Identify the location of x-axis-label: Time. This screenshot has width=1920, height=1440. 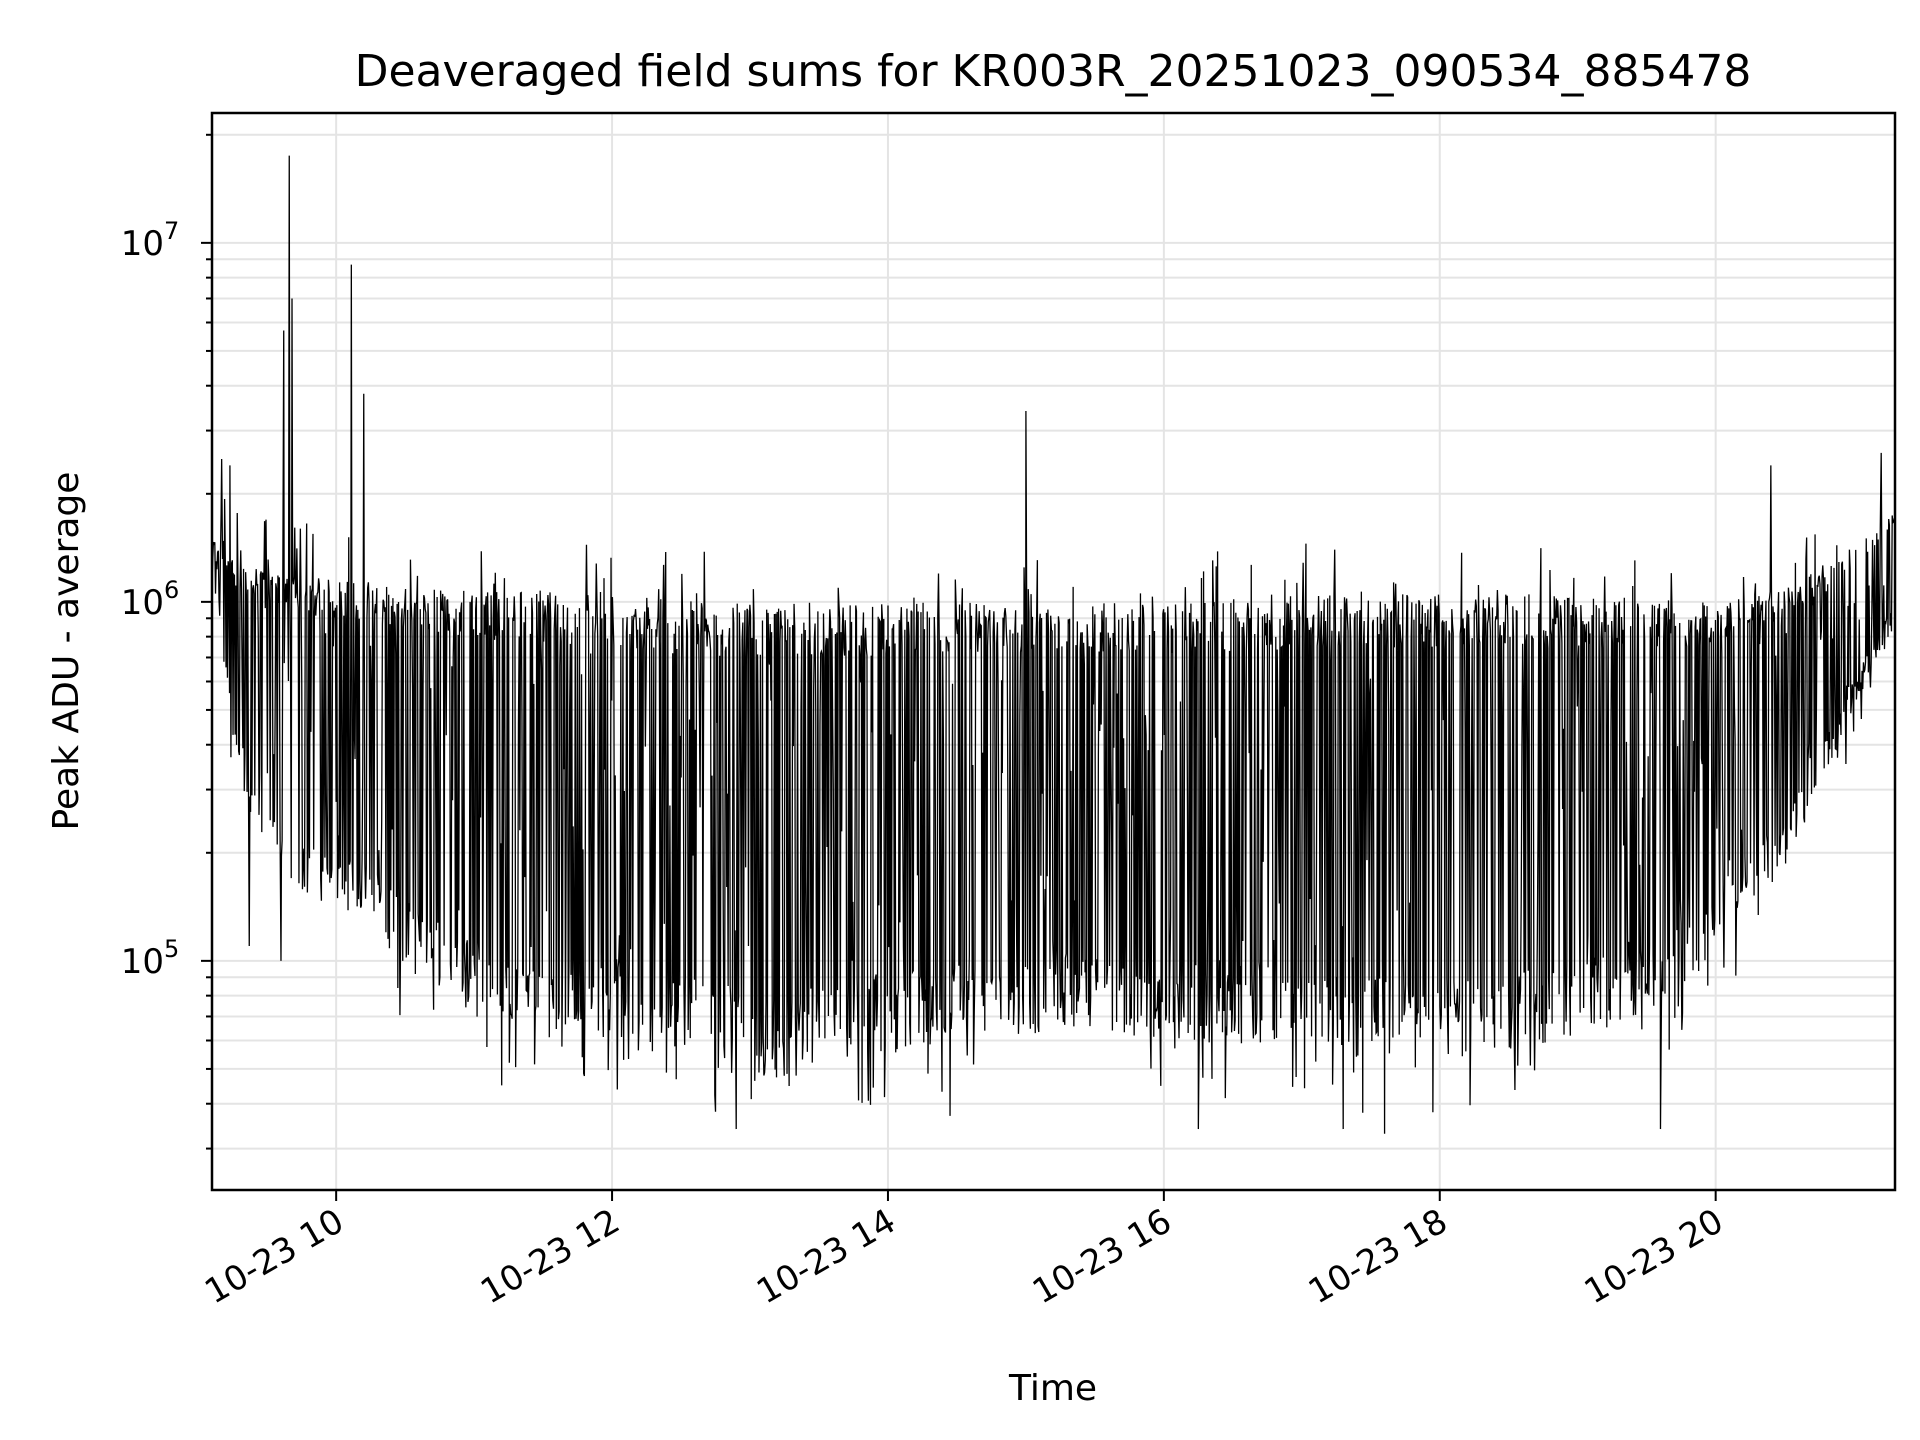
(1052, 1388).